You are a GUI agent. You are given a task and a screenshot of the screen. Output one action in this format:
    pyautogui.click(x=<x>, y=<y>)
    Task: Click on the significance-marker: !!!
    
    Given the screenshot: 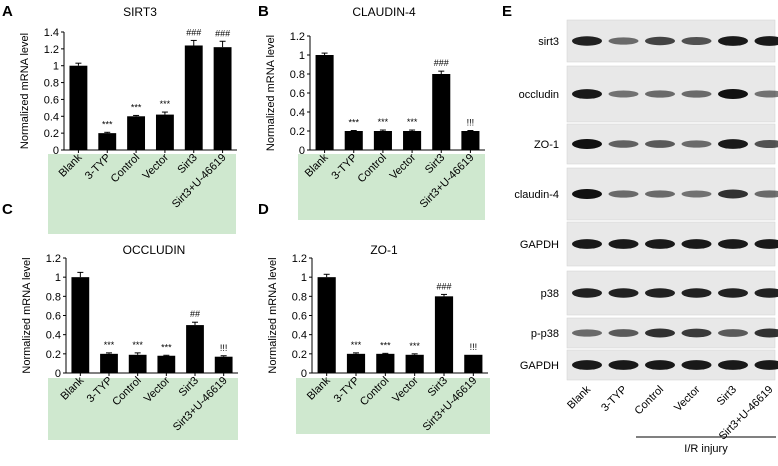 What is the action you would take?
    pyautogui.click(x=474, y=347)
    